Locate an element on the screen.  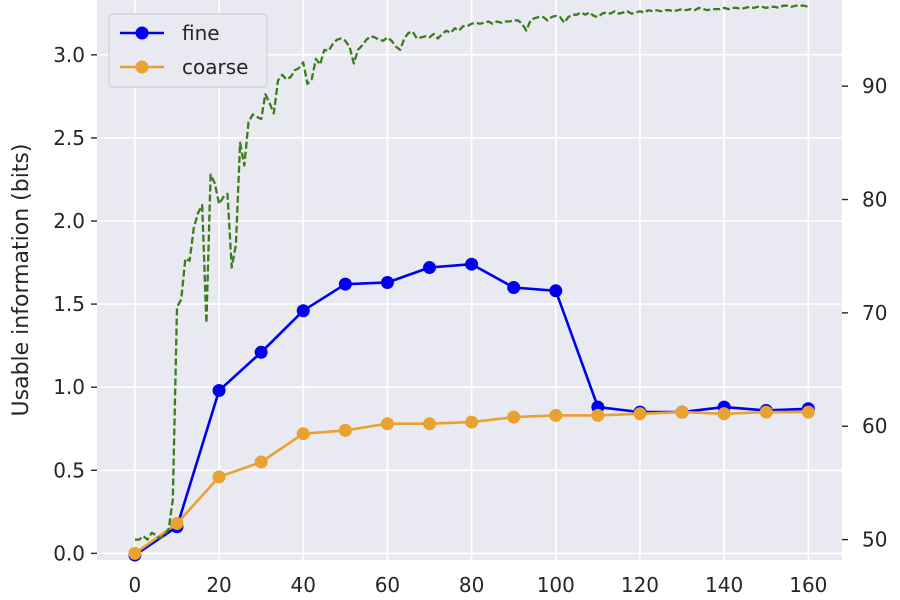
x-axis-ticks: 0 20 40 60 80 100 120 140 160 is located at coordinates (478, 585).